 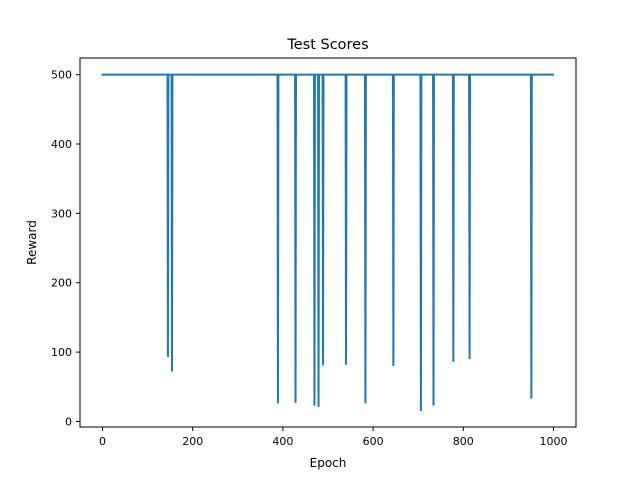 I want to click on y-tick-label: 0, so click(x=68, y=421).